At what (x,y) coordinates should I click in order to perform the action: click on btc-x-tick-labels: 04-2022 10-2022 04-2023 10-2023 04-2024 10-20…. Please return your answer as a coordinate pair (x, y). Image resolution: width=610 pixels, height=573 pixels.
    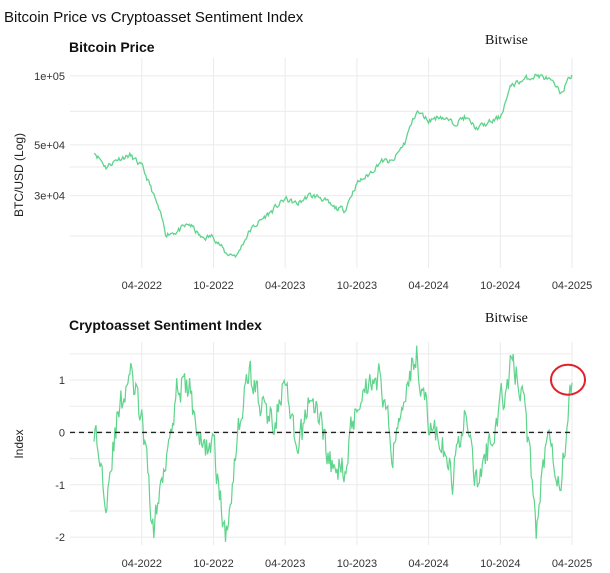
    Looking at the image, I should click on (357, 286).